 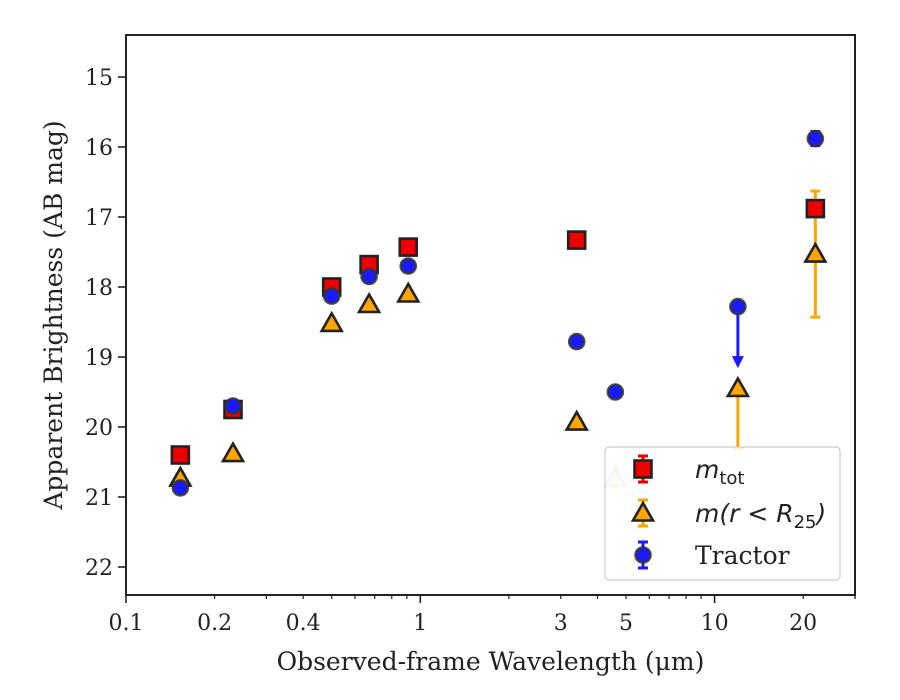 What do you see at coordinates (821, 513) in the screenshot?
I see `legend-label-tail: )` at bounding box center [821, 513].